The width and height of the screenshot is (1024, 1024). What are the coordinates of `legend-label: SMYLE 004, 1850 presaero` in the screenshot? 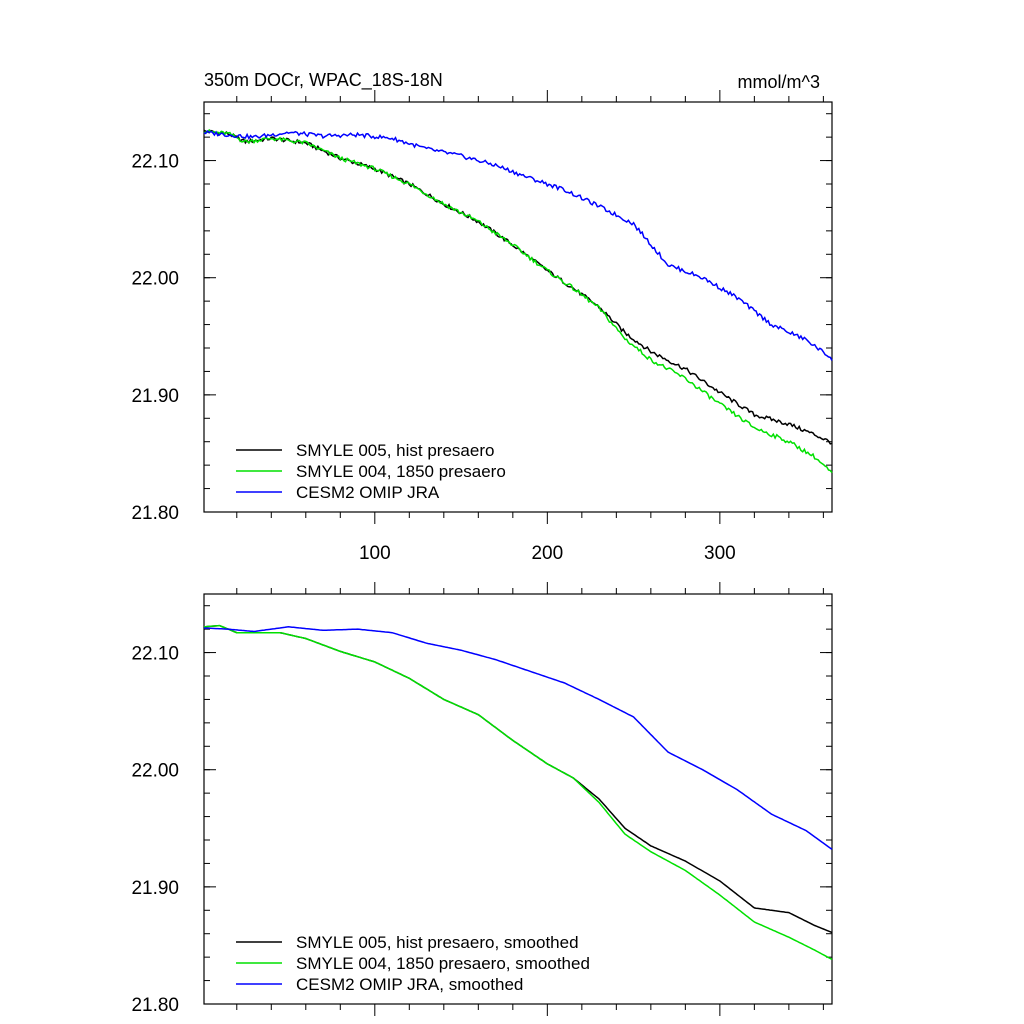 It's located at (401, 471).